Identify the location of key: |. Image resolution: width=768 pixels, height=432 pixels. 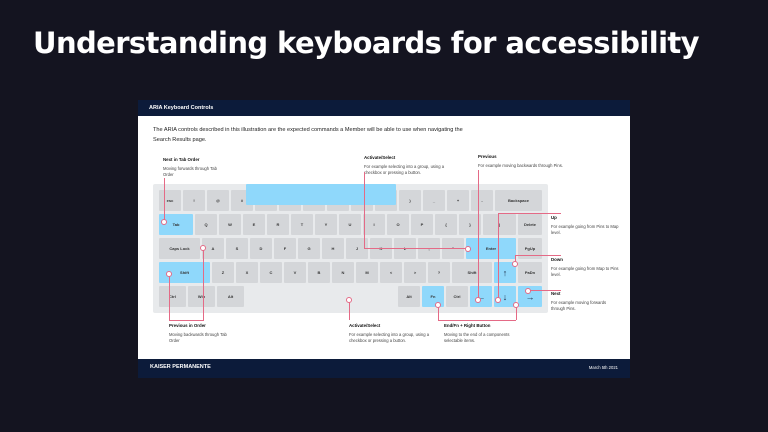
(499, 224).